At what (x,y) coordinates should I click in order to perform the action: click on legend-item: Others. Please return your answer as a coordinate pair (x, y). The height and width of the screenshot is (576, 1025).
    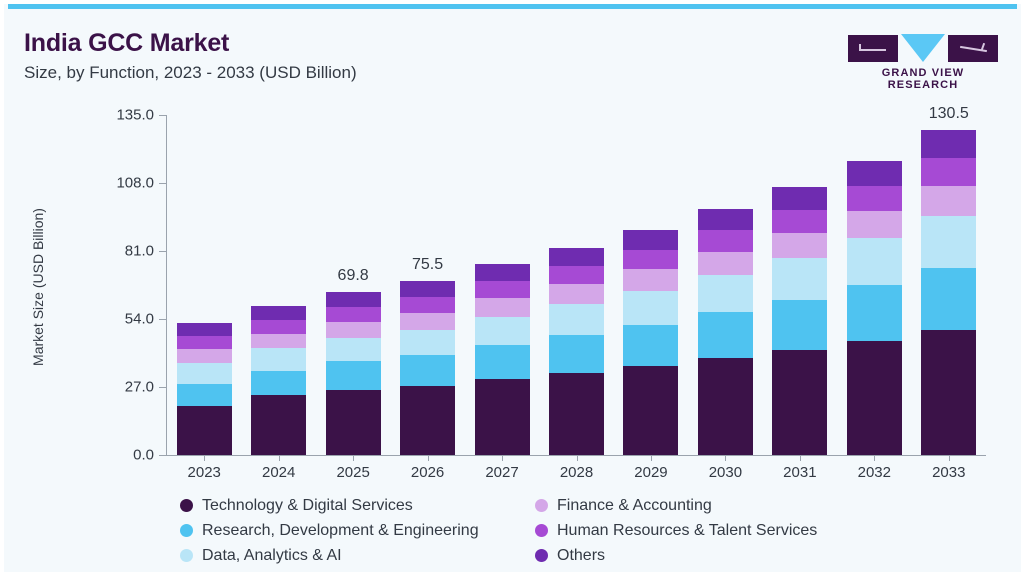
    Looking at the image, I should click on (676, 555).